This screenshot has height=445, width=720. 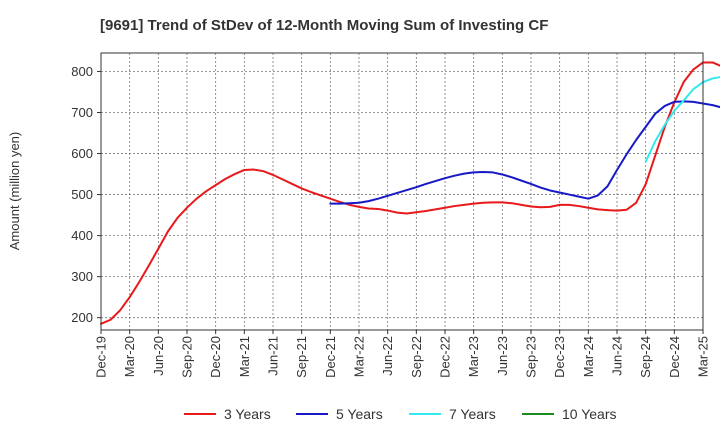 What do you see at coordinates (158, 356) in the screenshot?
I see `x-tick-label: Jun-20` at bounding box center [158, 356].